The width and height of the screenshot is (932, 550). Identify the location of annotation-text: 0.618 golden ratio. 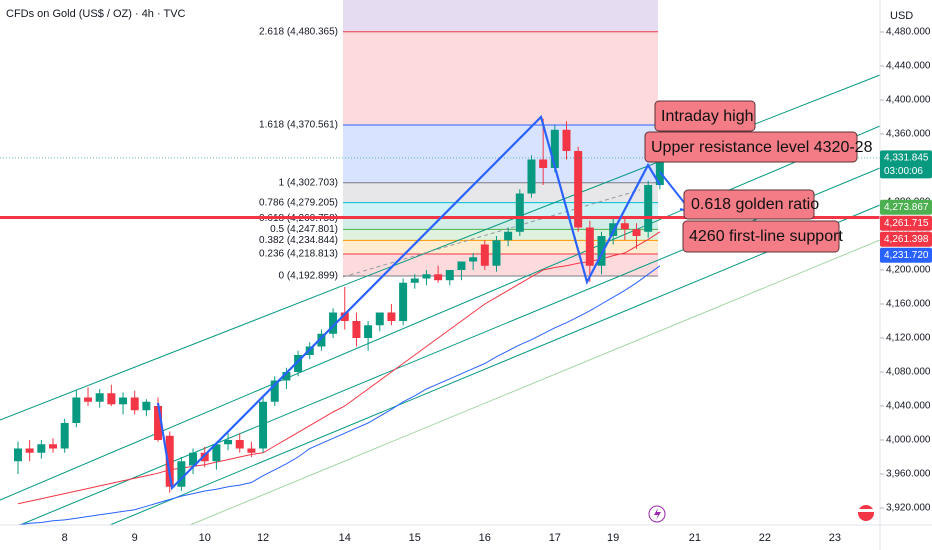
(755, 204).